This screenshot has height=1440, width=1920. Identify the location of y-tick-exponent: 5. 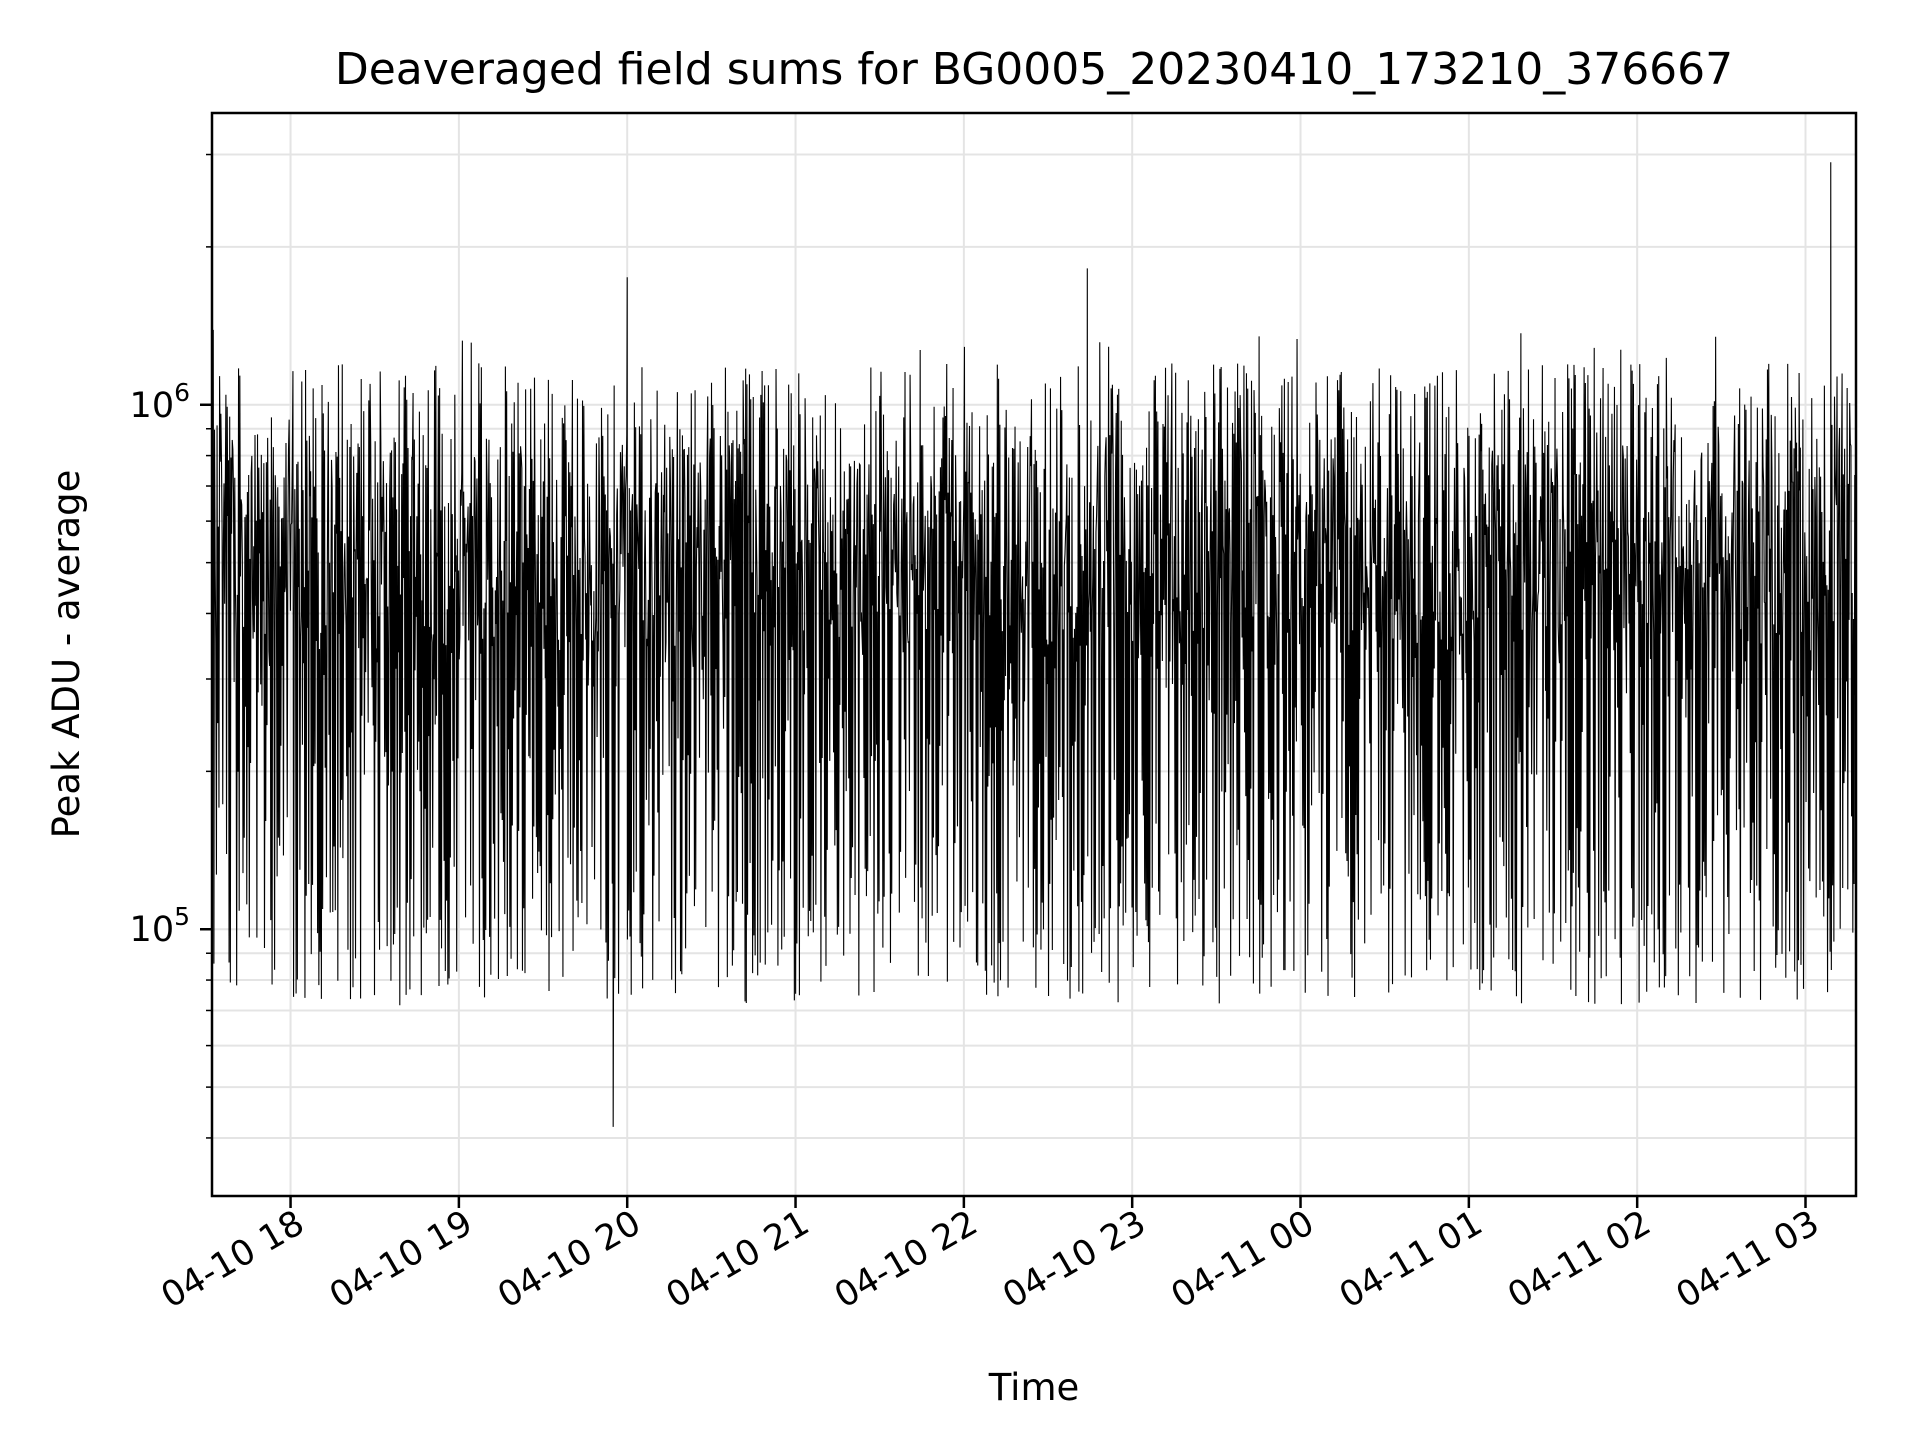
(182, 916).